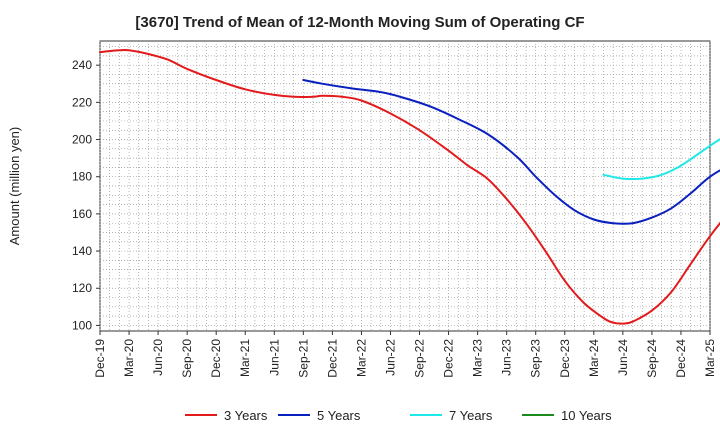 The height and width of the screenshot is (440, 720). I want to click on x-tick-label: Sep-23, so click(536, 358).